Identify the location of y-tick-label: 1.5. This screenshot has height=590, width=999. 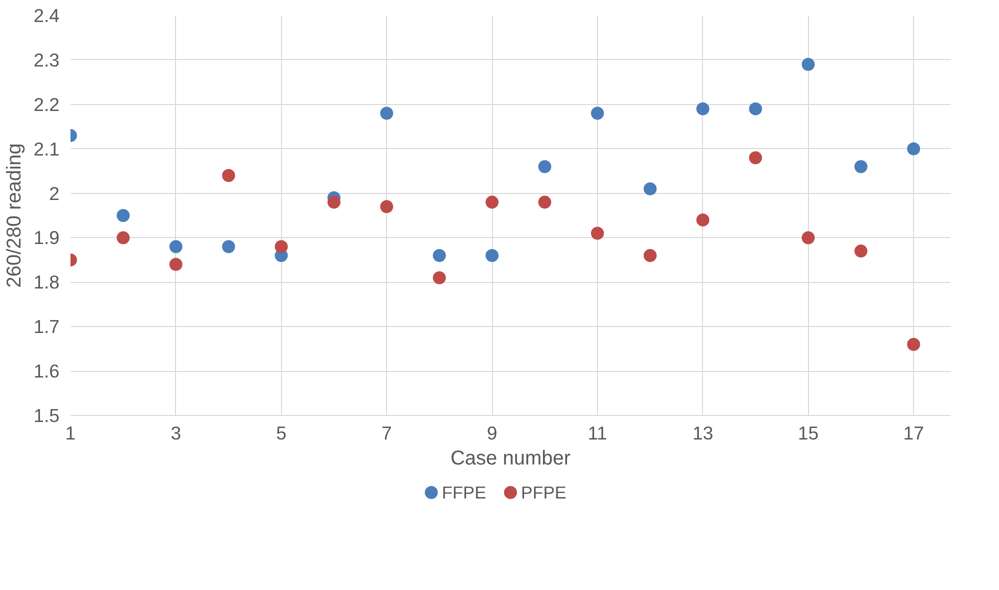
(47, 415).